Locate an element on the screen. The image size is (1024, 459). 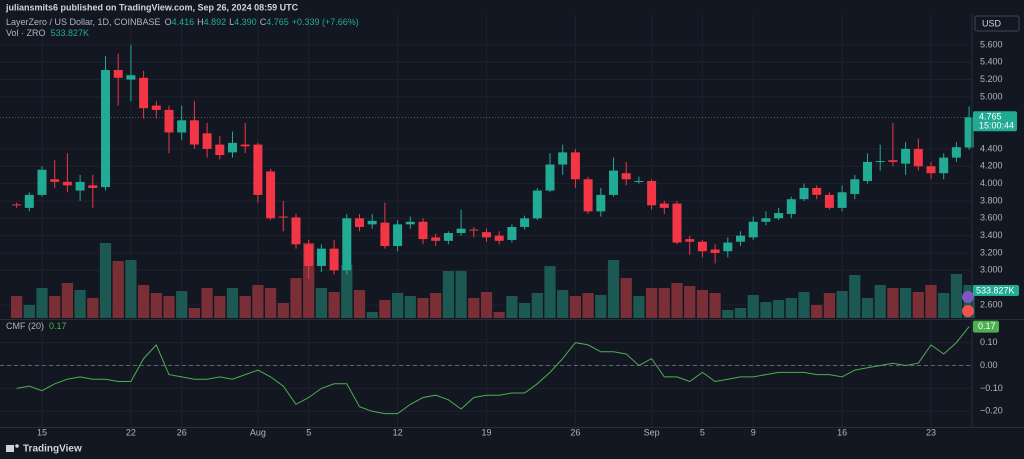
legend-value: 4.765 is located at coordinates (277, 22).